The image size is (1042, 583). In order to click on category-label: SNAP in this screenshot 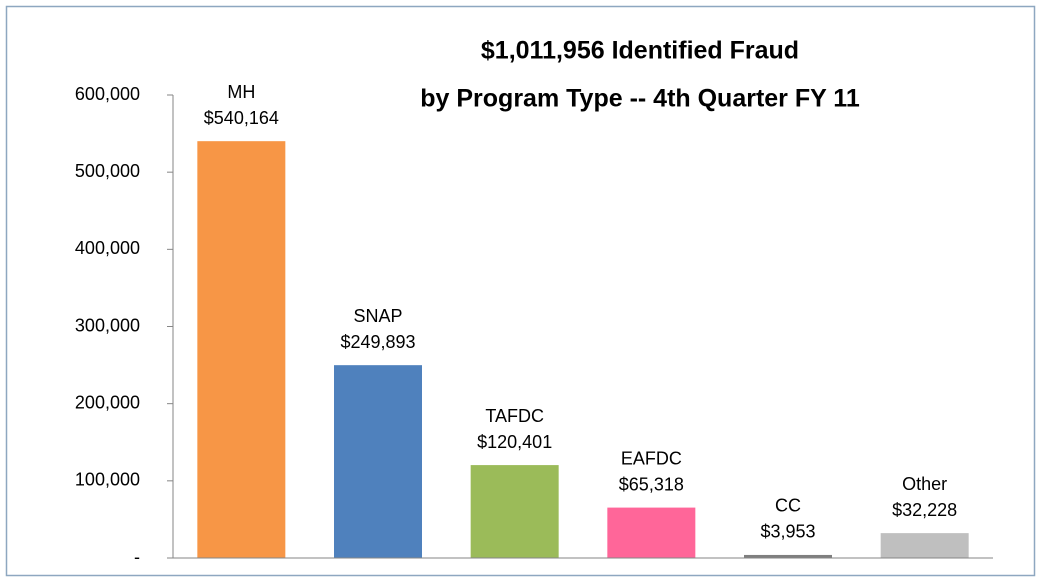, I will do `click(377, 316)`.